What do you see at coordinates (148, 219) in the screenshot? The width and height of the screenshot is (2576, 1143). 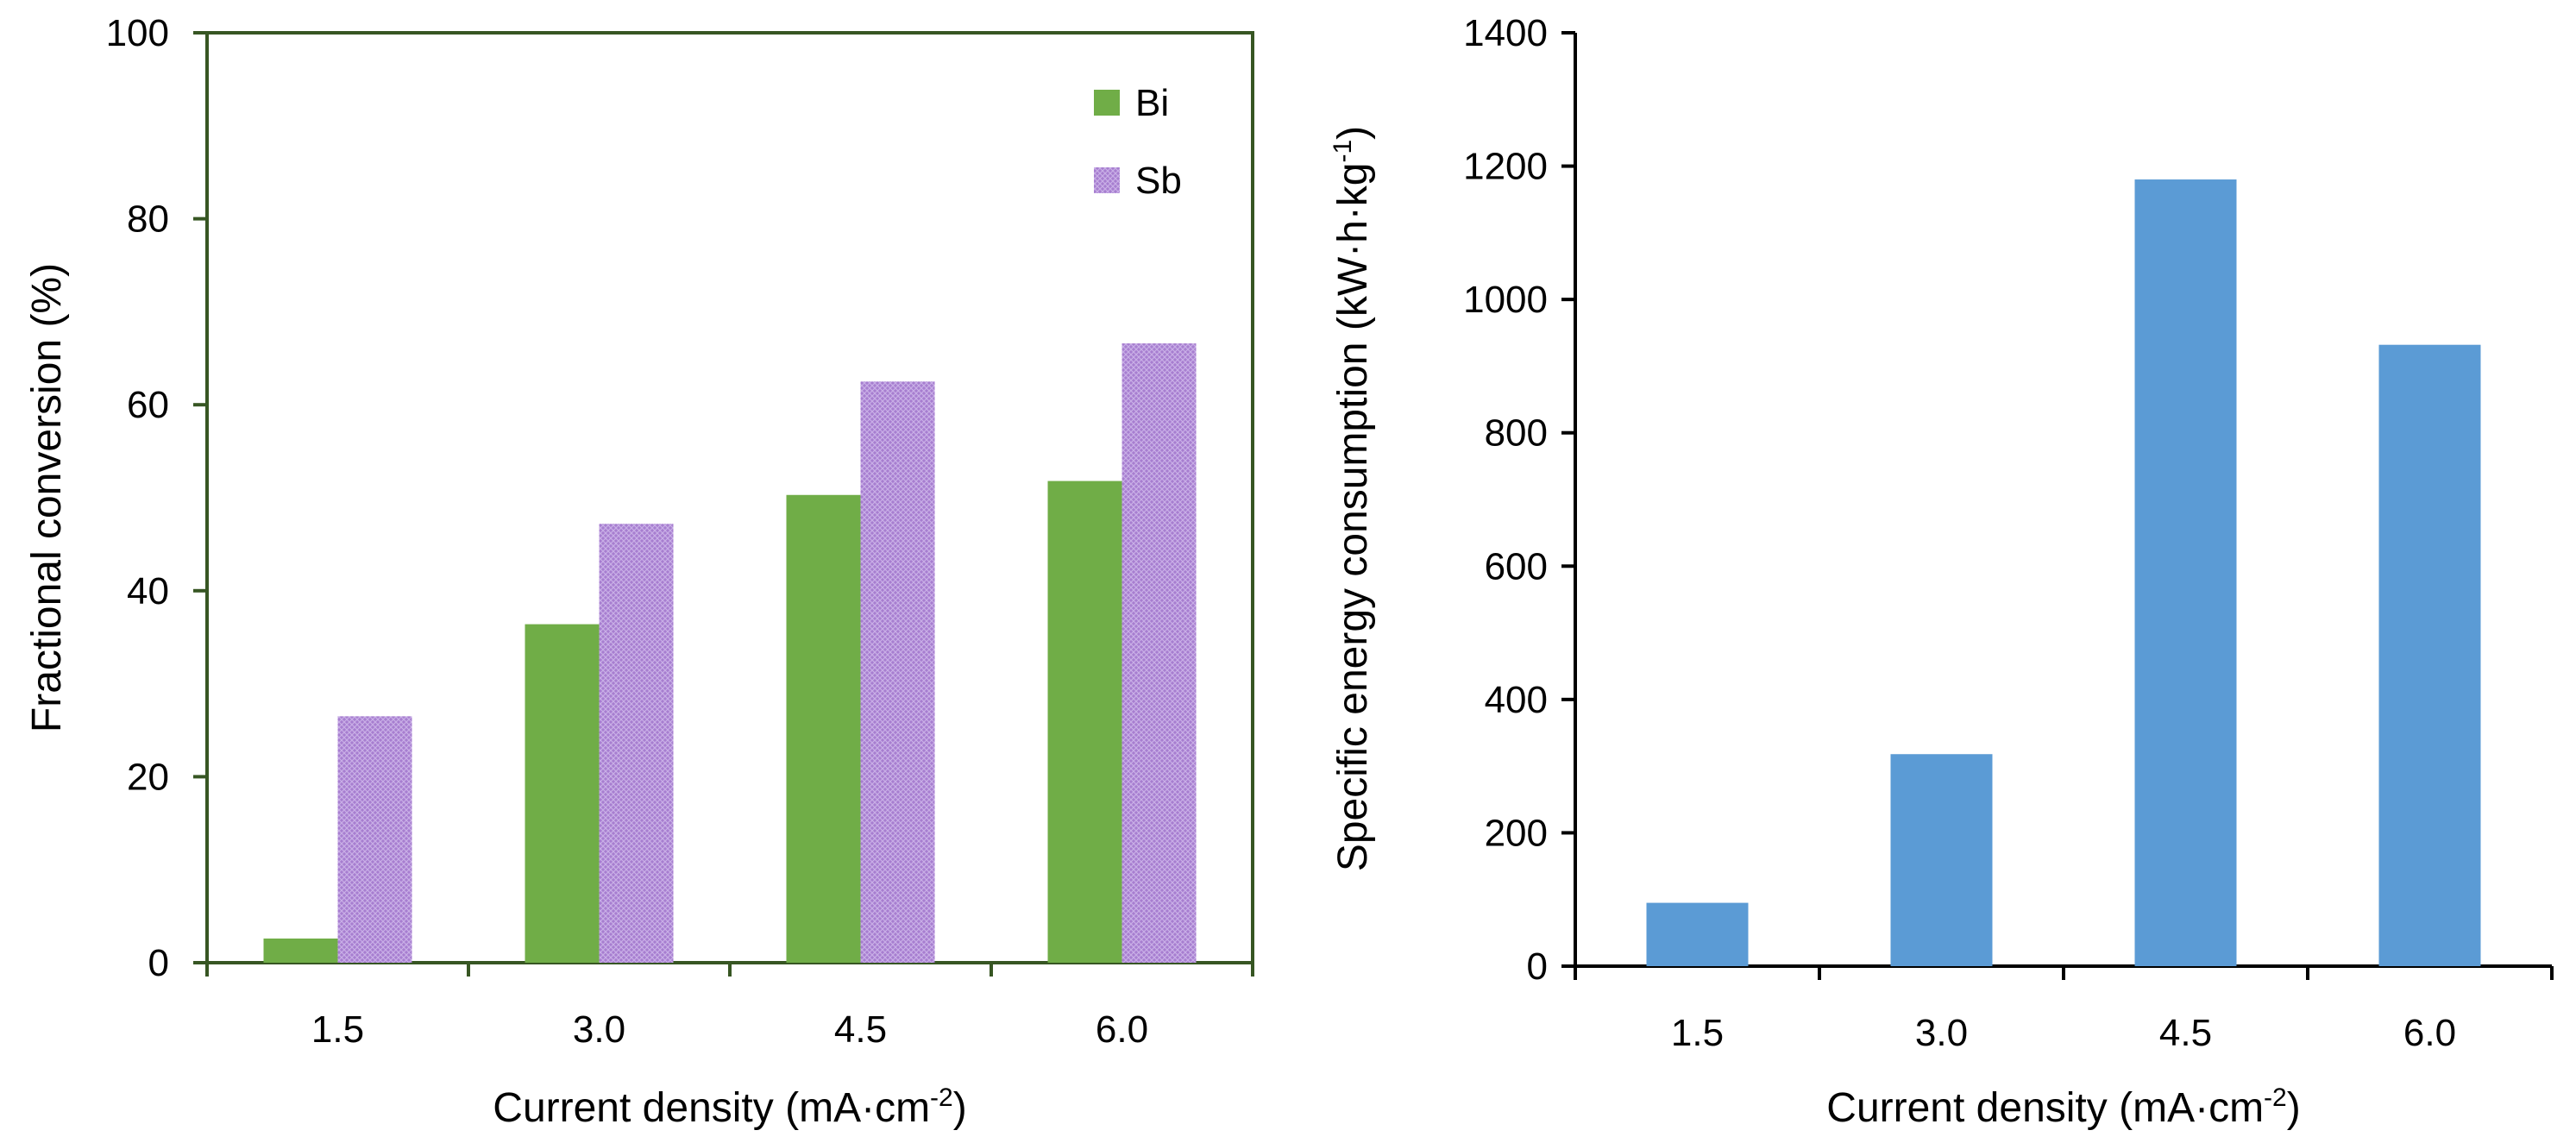 I see `y-tick-label: 80` at bounding box center [148, 219].